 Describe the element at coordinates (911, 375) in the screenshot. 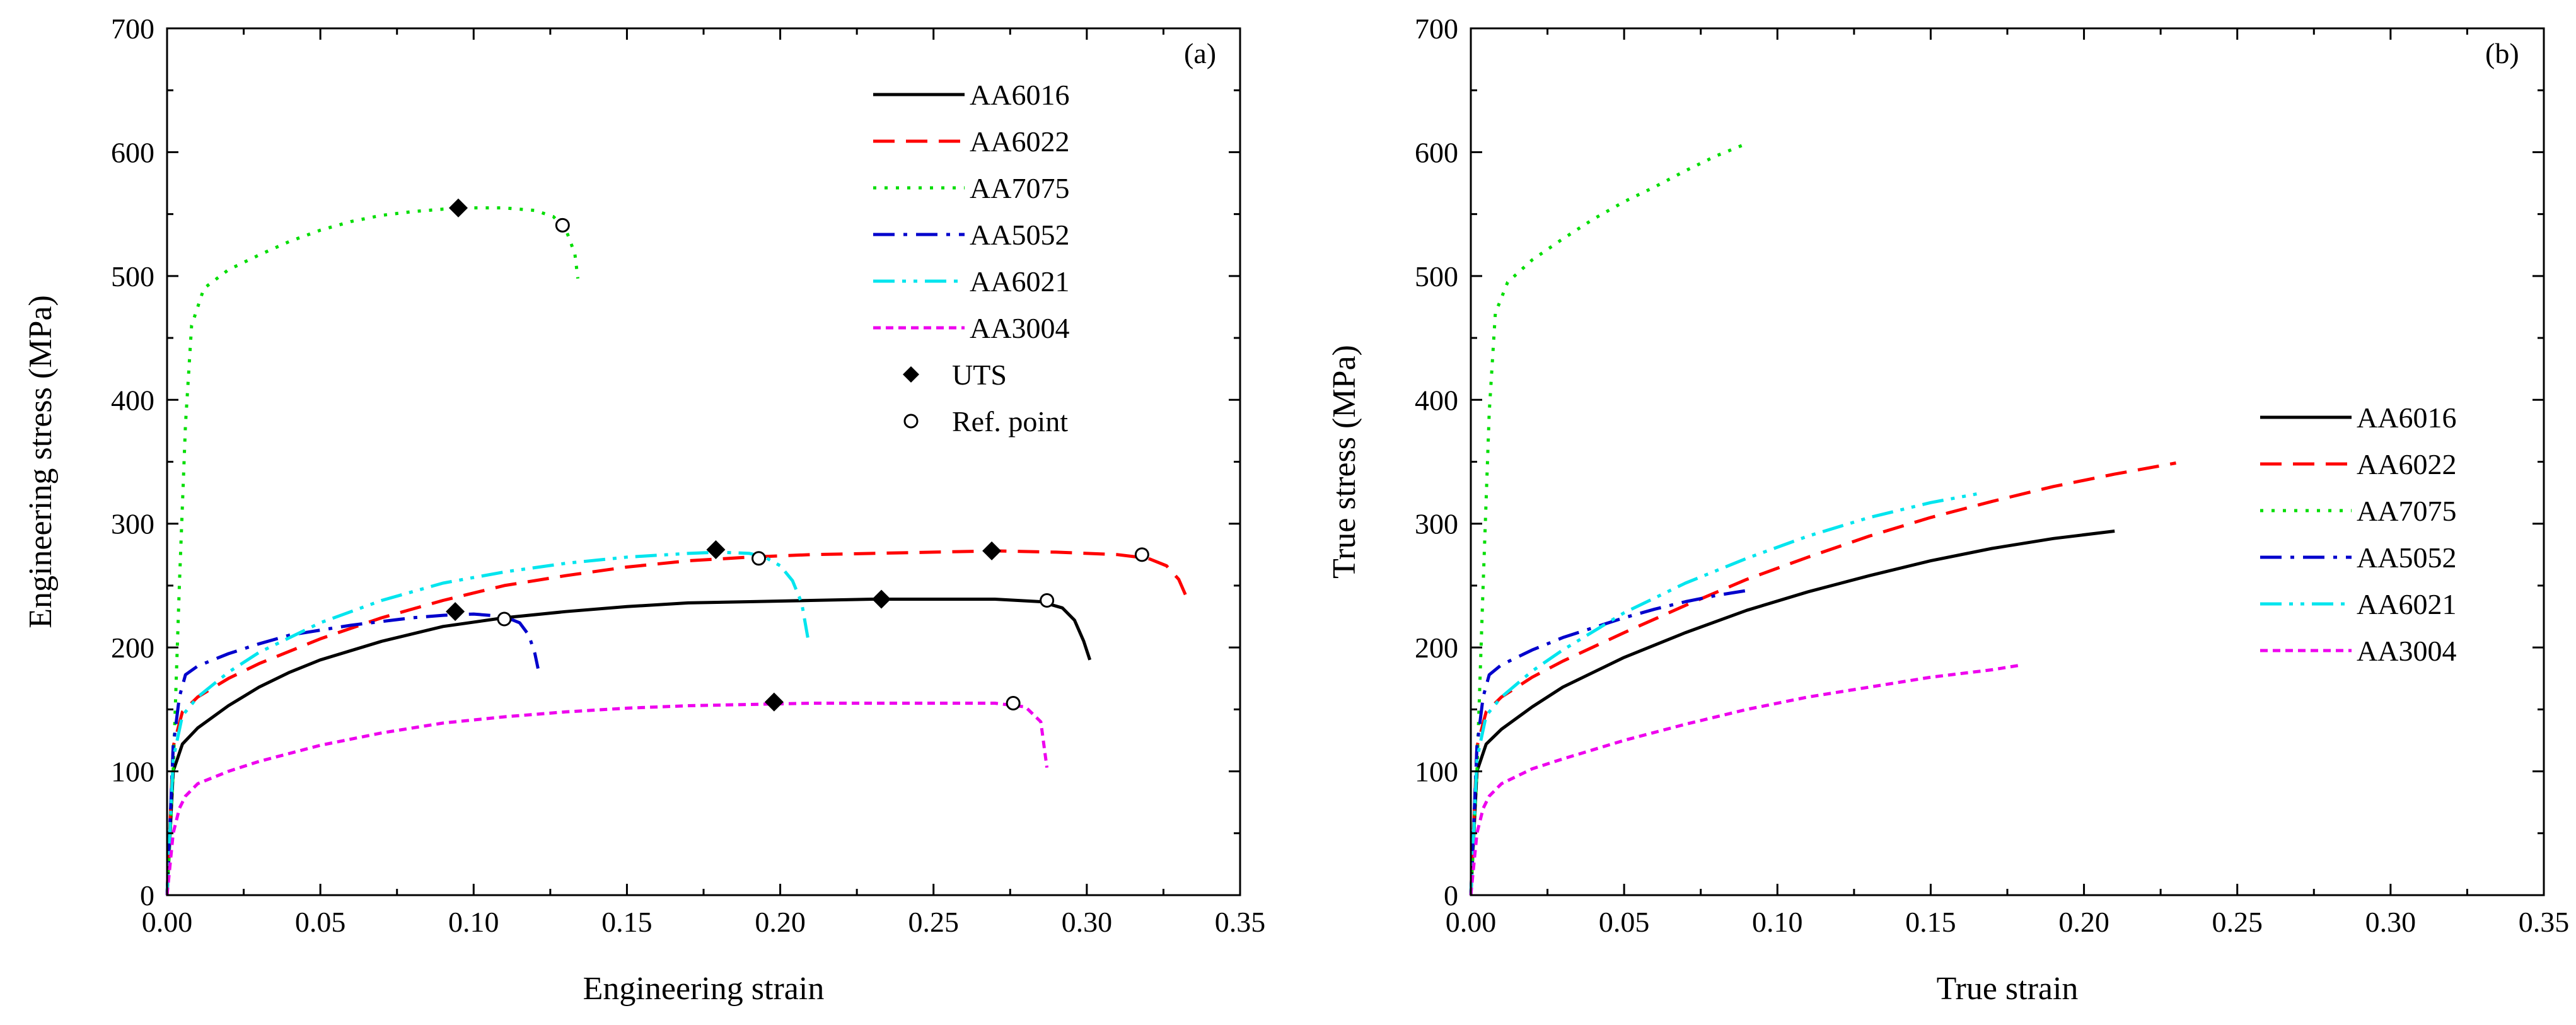

I see `legend-uts-marker` at that location.